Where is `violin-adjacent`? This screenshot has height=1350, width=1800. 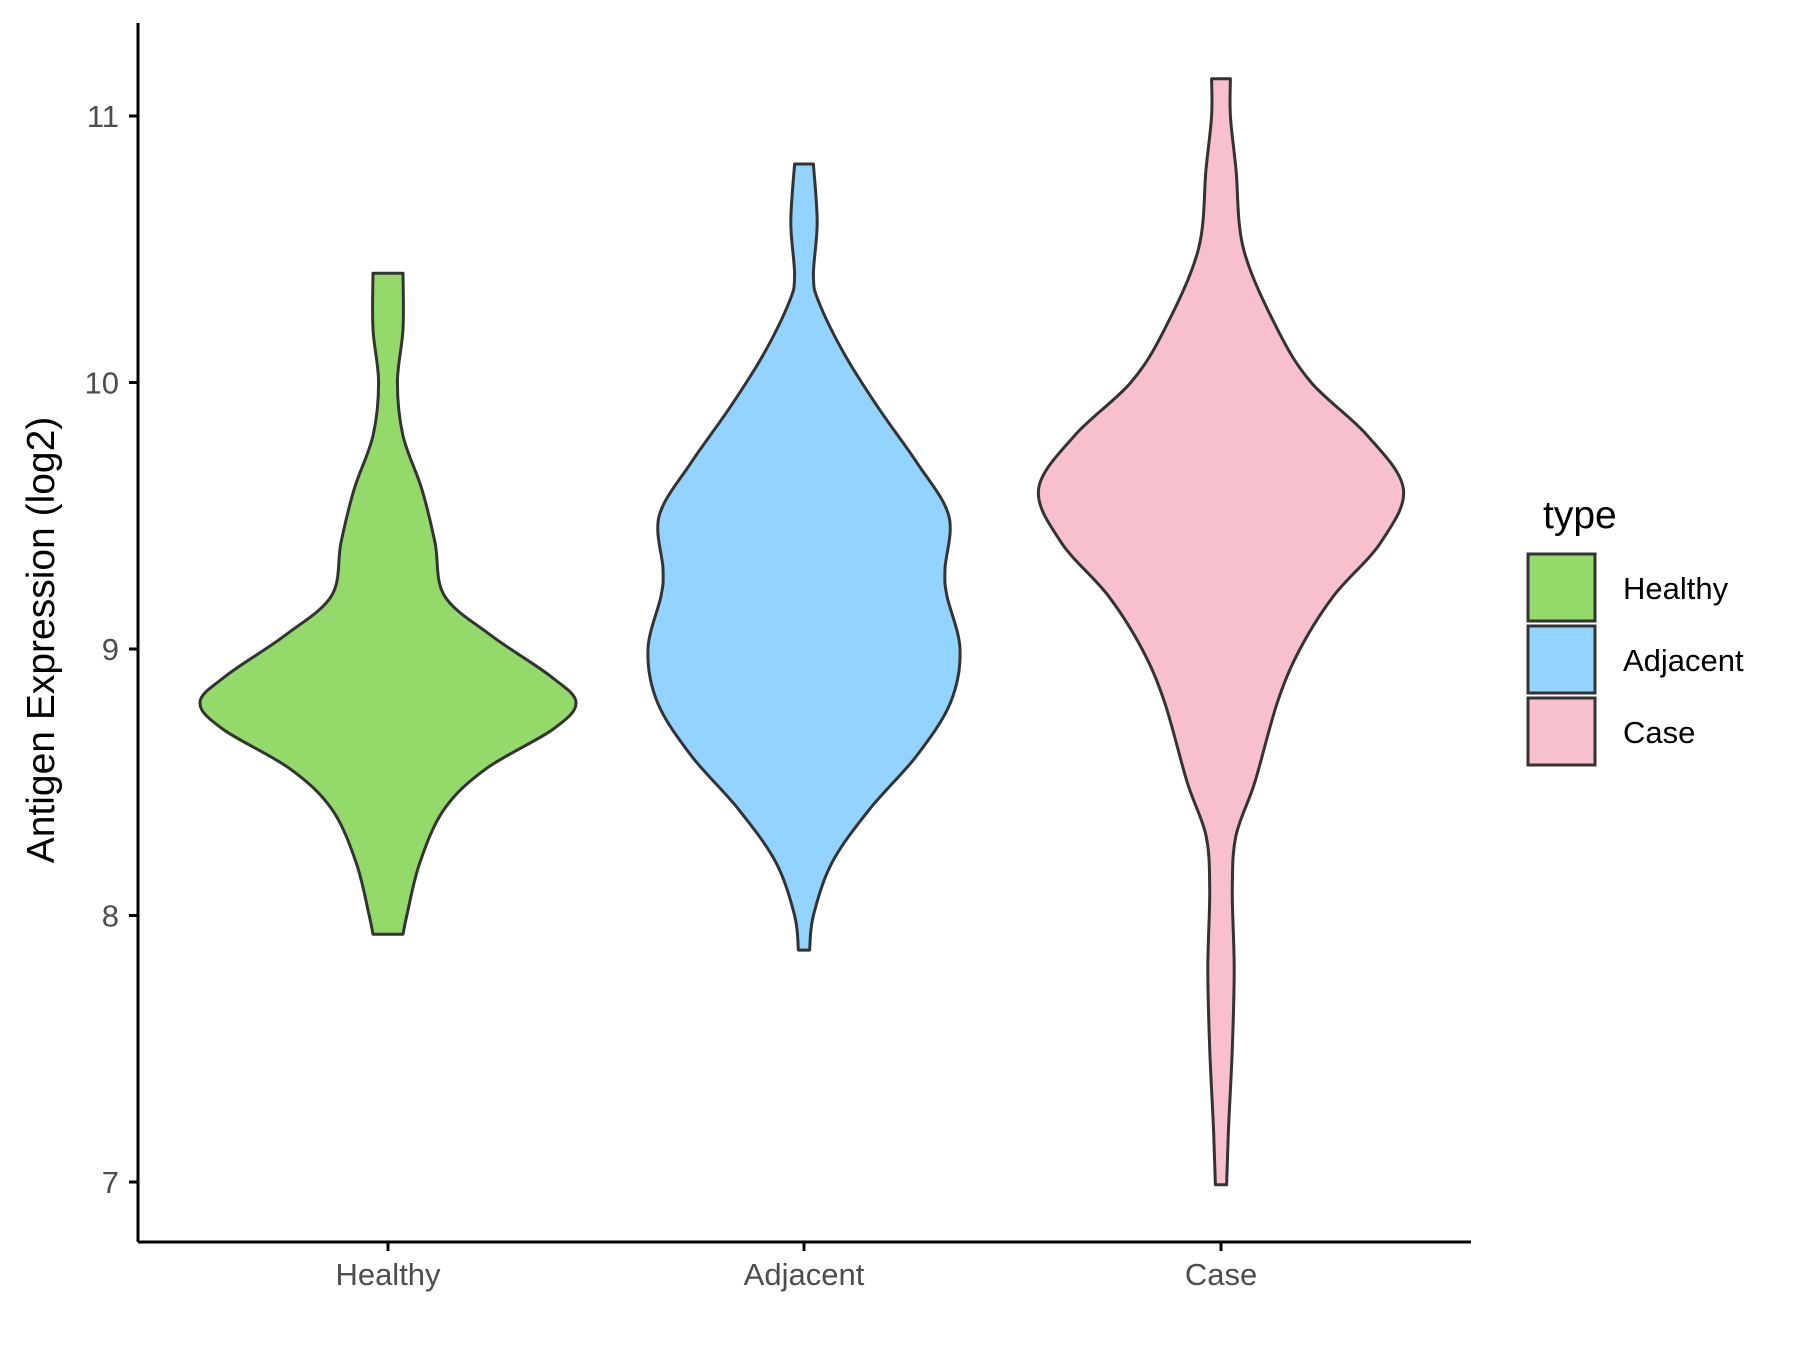
violin-adjacent is located at coordinates (804, 557).